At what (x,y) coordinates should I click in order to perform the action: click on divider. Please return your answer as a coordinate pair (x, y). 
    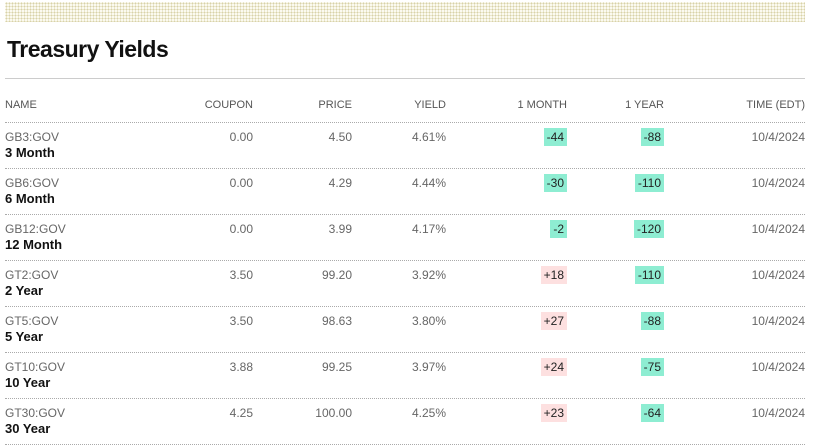
    Looking at the image, I should click on (405, 78).